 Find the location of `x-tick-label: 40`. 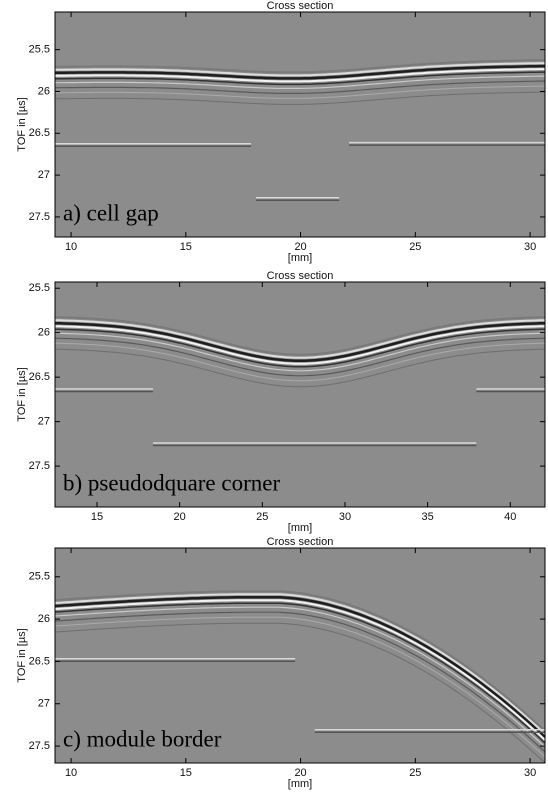

x-tick-label: 40 is located at coordinates (510, 517).